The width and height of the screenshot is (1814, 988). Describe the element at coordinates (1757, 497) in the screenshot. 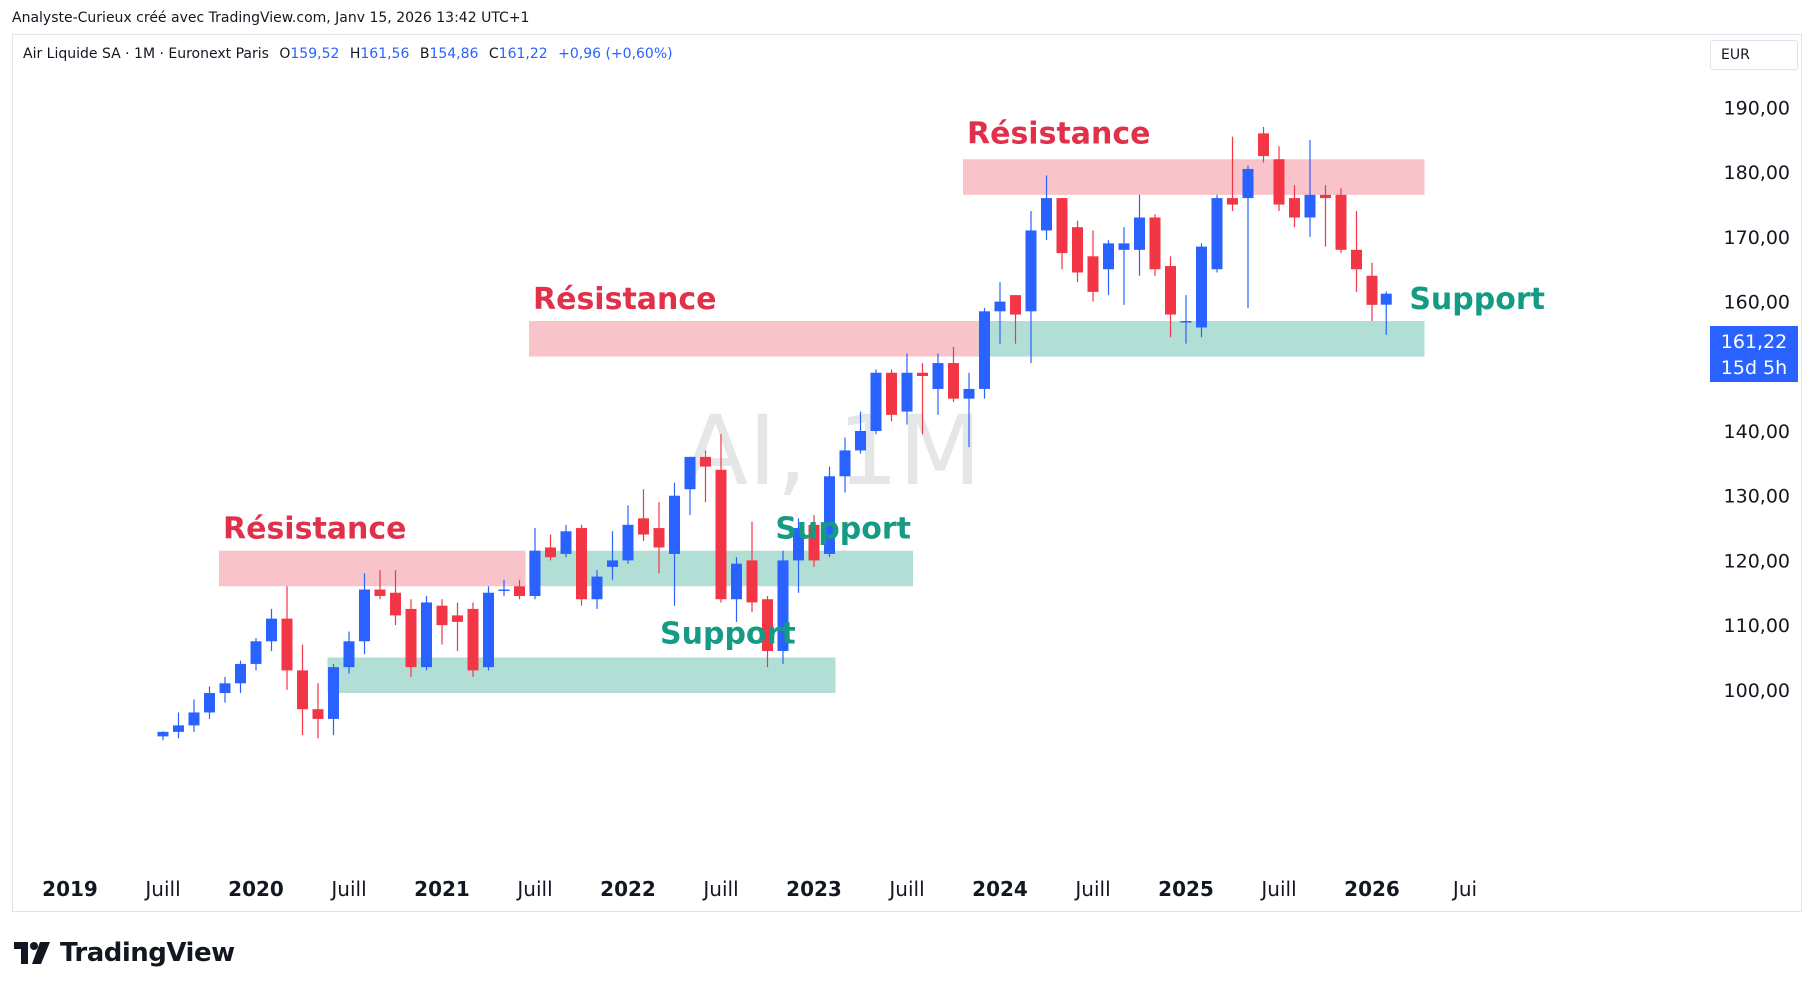

I see `price-tick-label: 130,00` at that location.